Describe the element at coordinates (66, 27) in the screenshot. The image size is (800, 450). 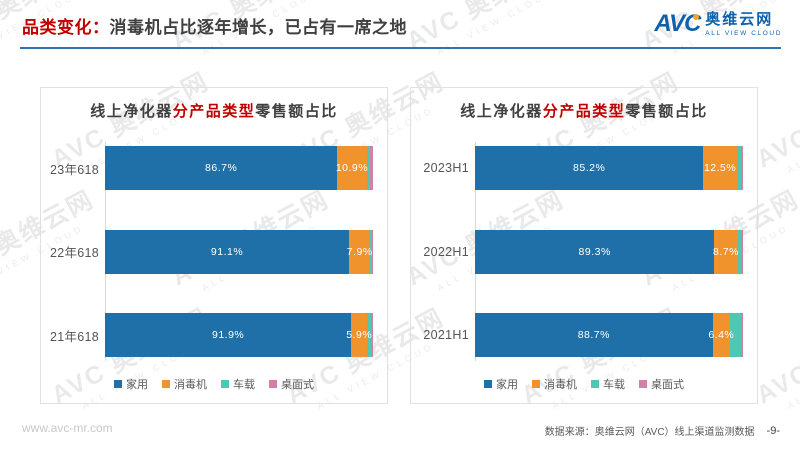
I see `page-title-tag: 品类变化：` at that location.